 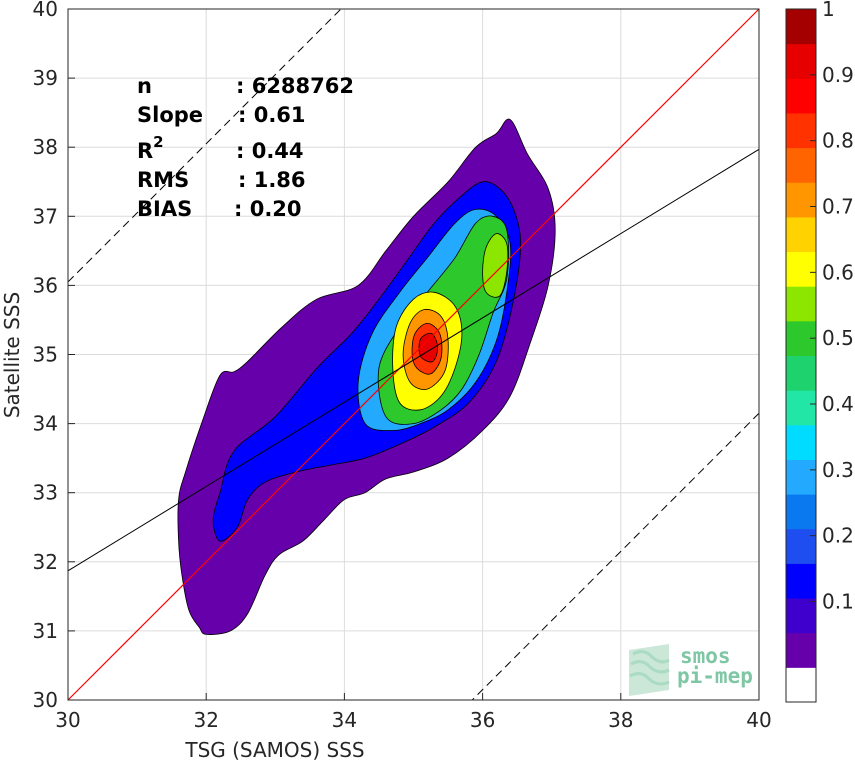 What do you see at coordinates (45, 631) in the screenshot?
I see `y-tick-label: 31` at bounding box center [45, 631].